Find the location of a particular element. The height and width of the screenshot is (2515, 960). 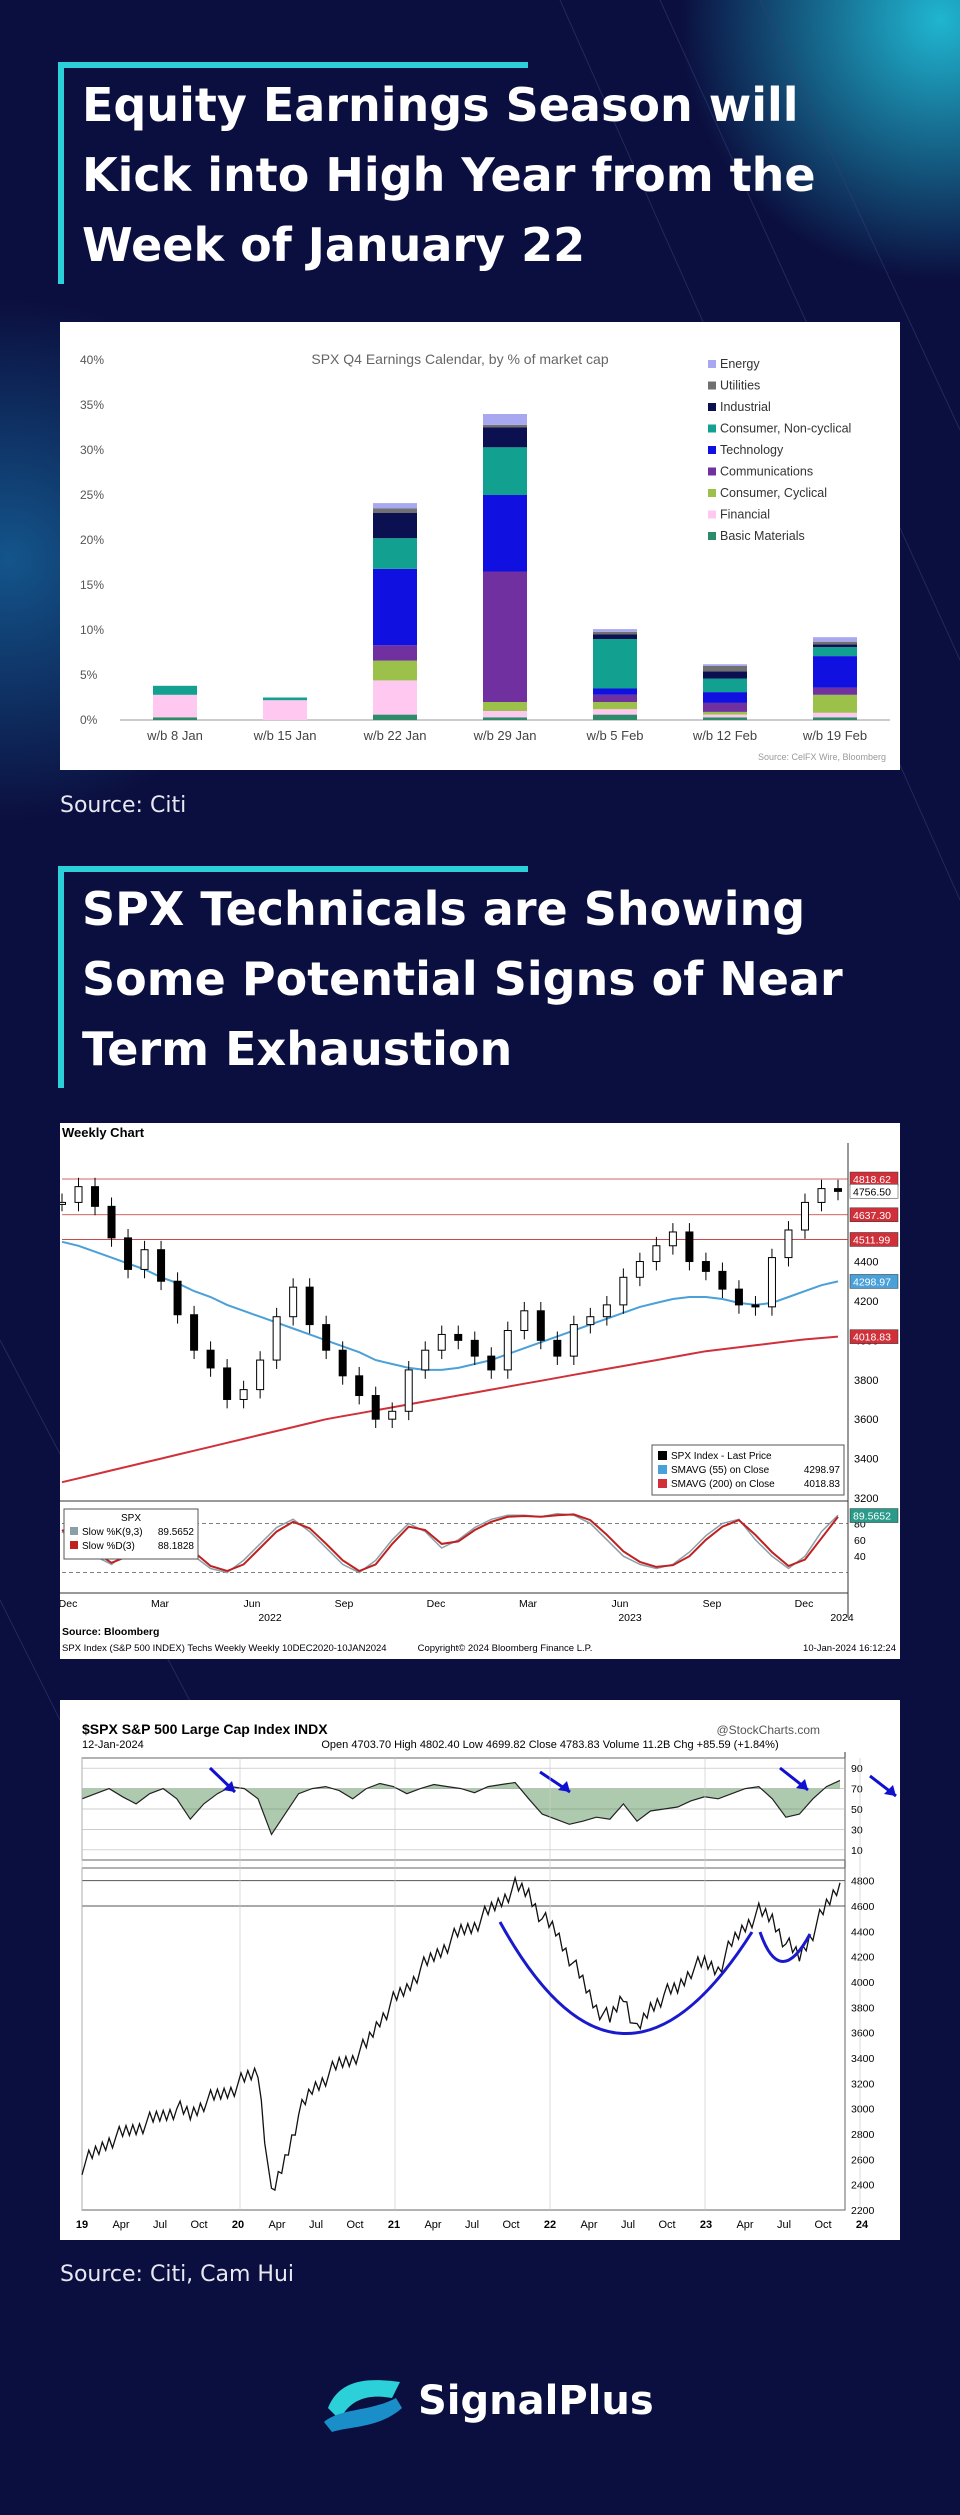

price-tick-label: 4200 is located at coordinates (863, 1958).